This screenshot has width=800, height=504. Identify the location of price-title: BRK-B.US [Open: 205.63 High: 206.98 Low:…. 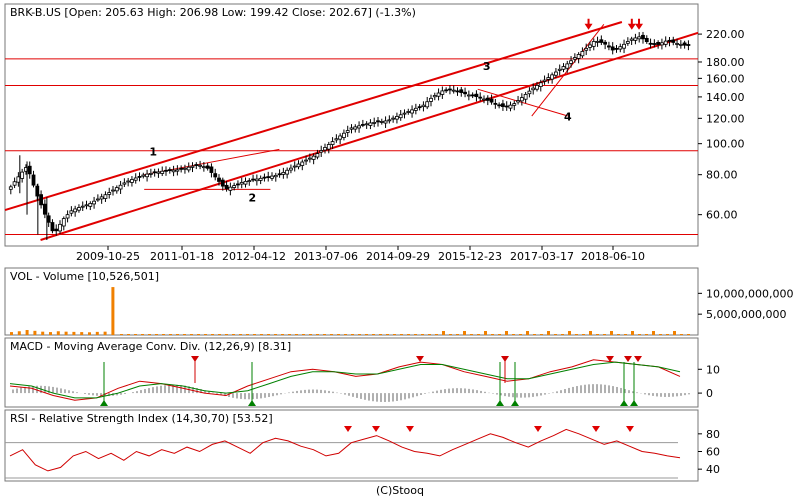
(213, 12).